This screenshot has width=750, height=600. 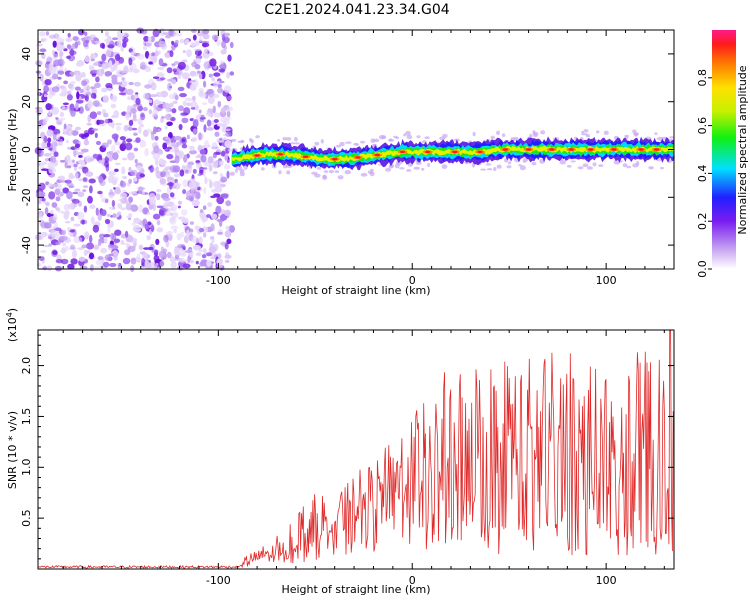 What do you see at coordinates (724, 149) in the screenshot?
I see `colorbar-gradient` at bounding box center [724, 149].